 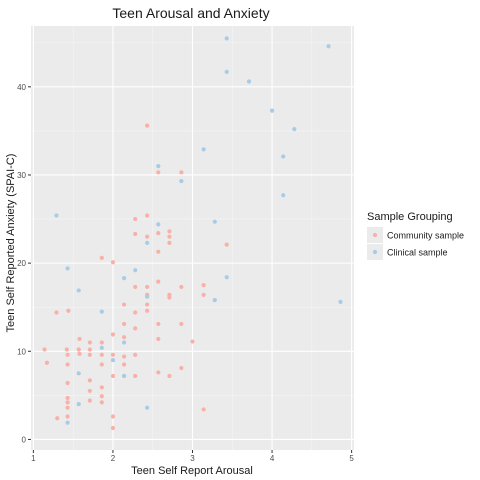 I want to click on y-axis: 0 10 20 30 40, so click(x=24, y=263).